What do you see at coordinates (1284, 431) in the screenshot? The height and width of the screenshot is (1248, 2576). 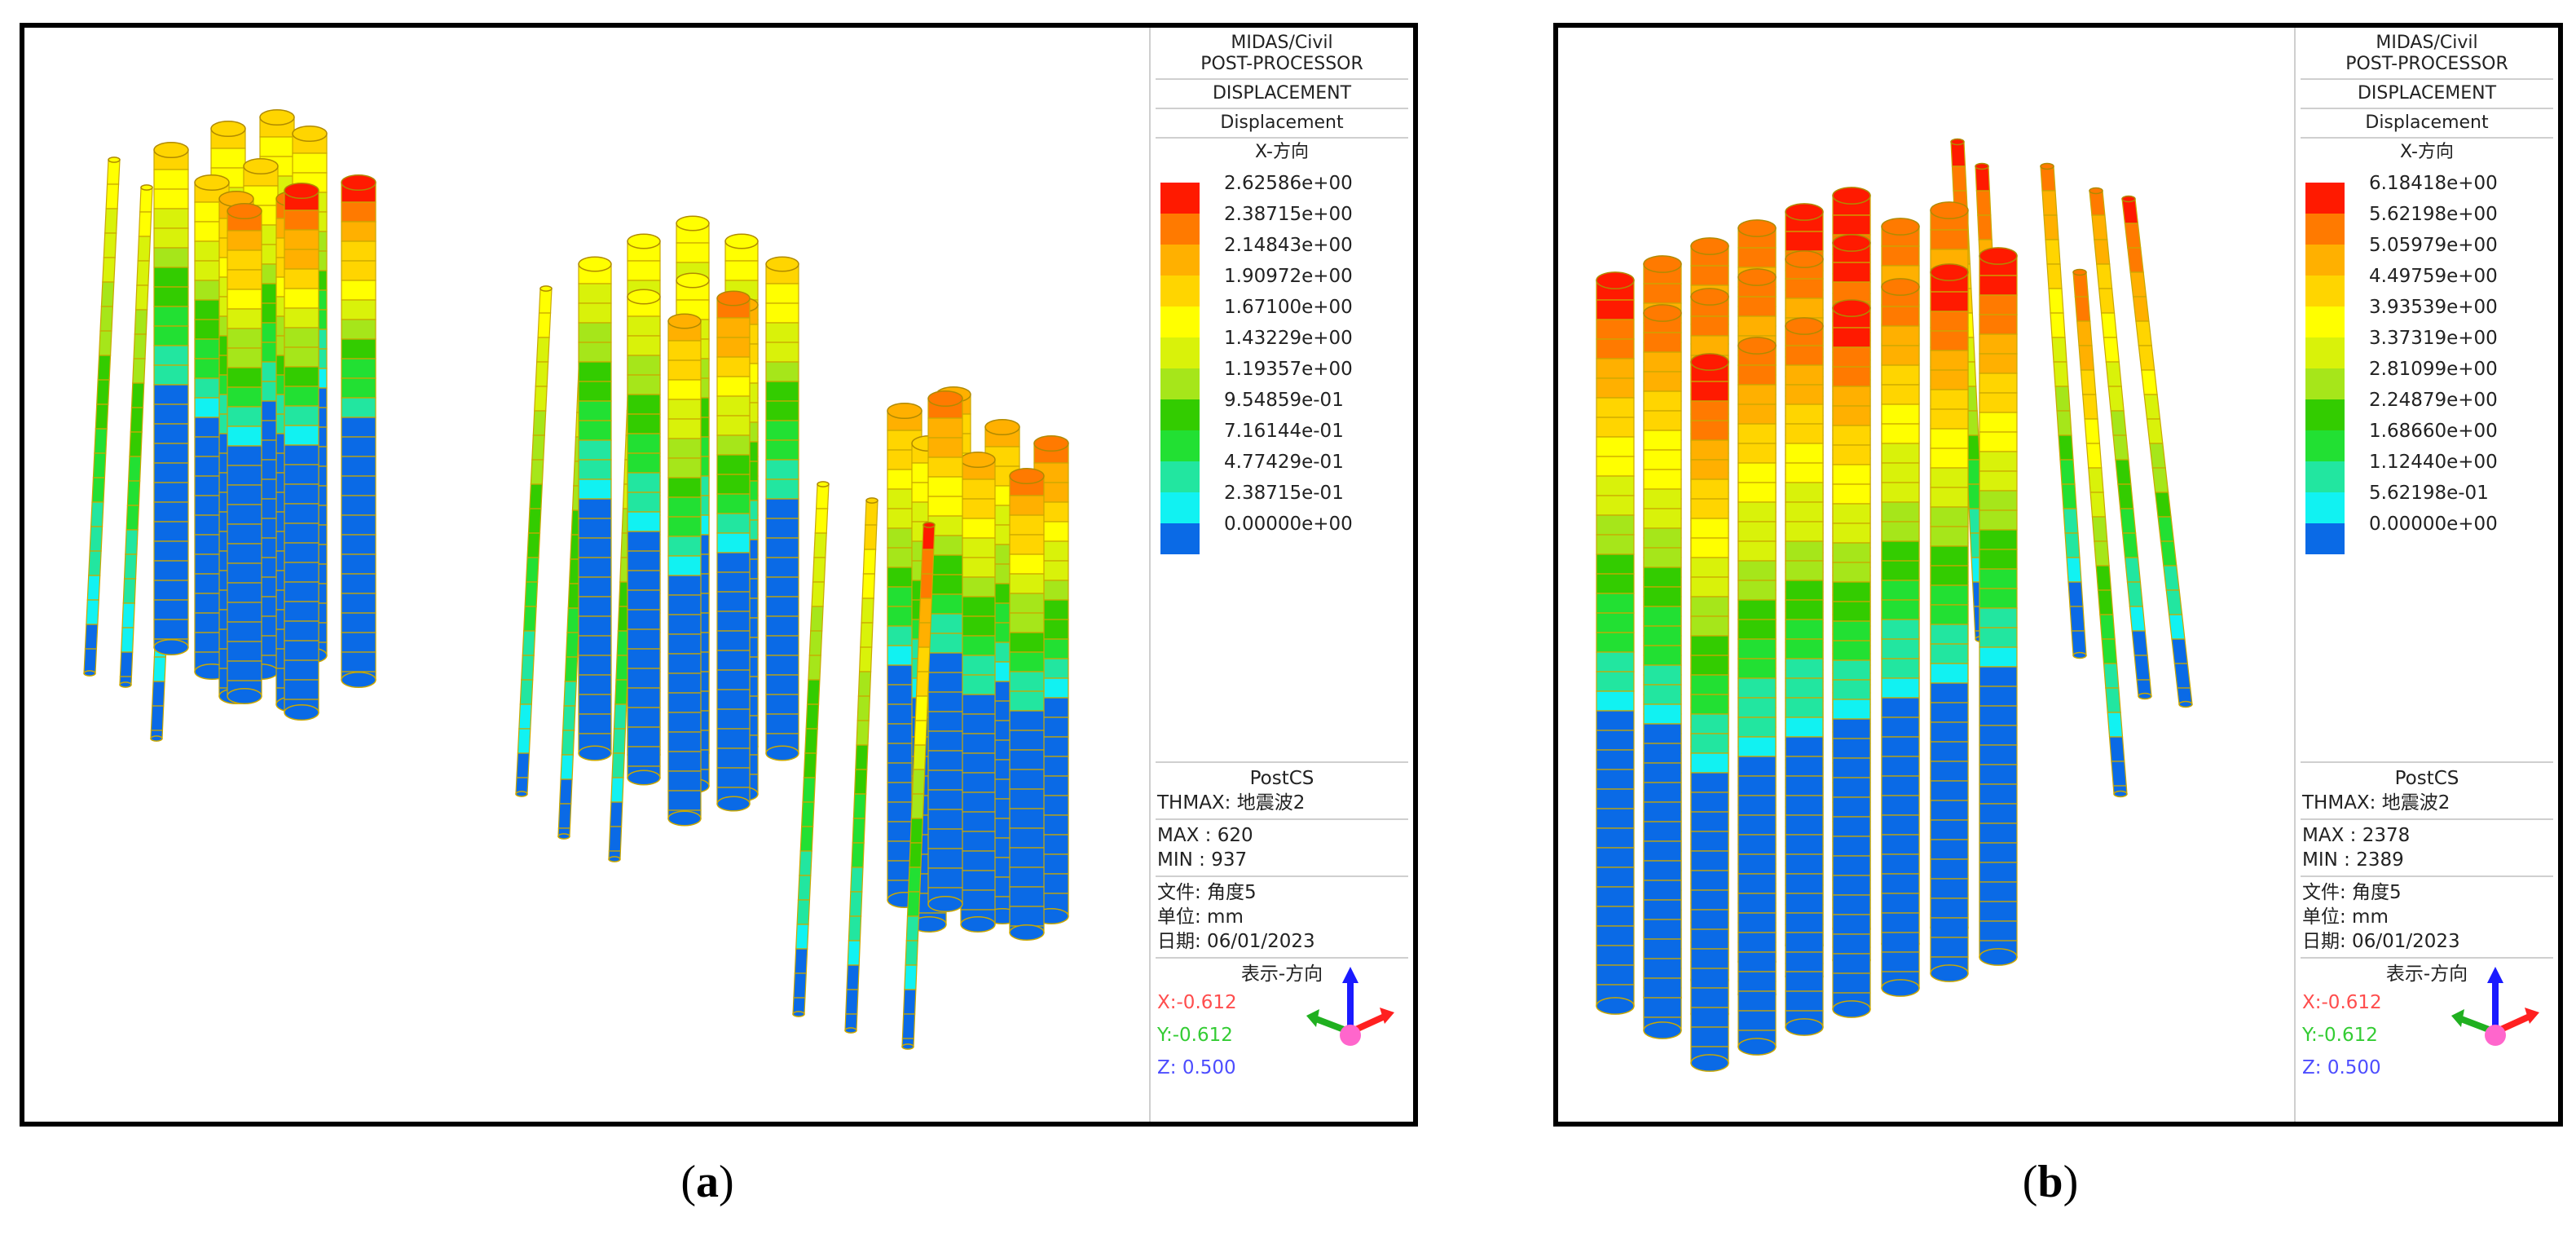 I see `scale-value: 7.16144e-01` at bounding box center [1284, 431].